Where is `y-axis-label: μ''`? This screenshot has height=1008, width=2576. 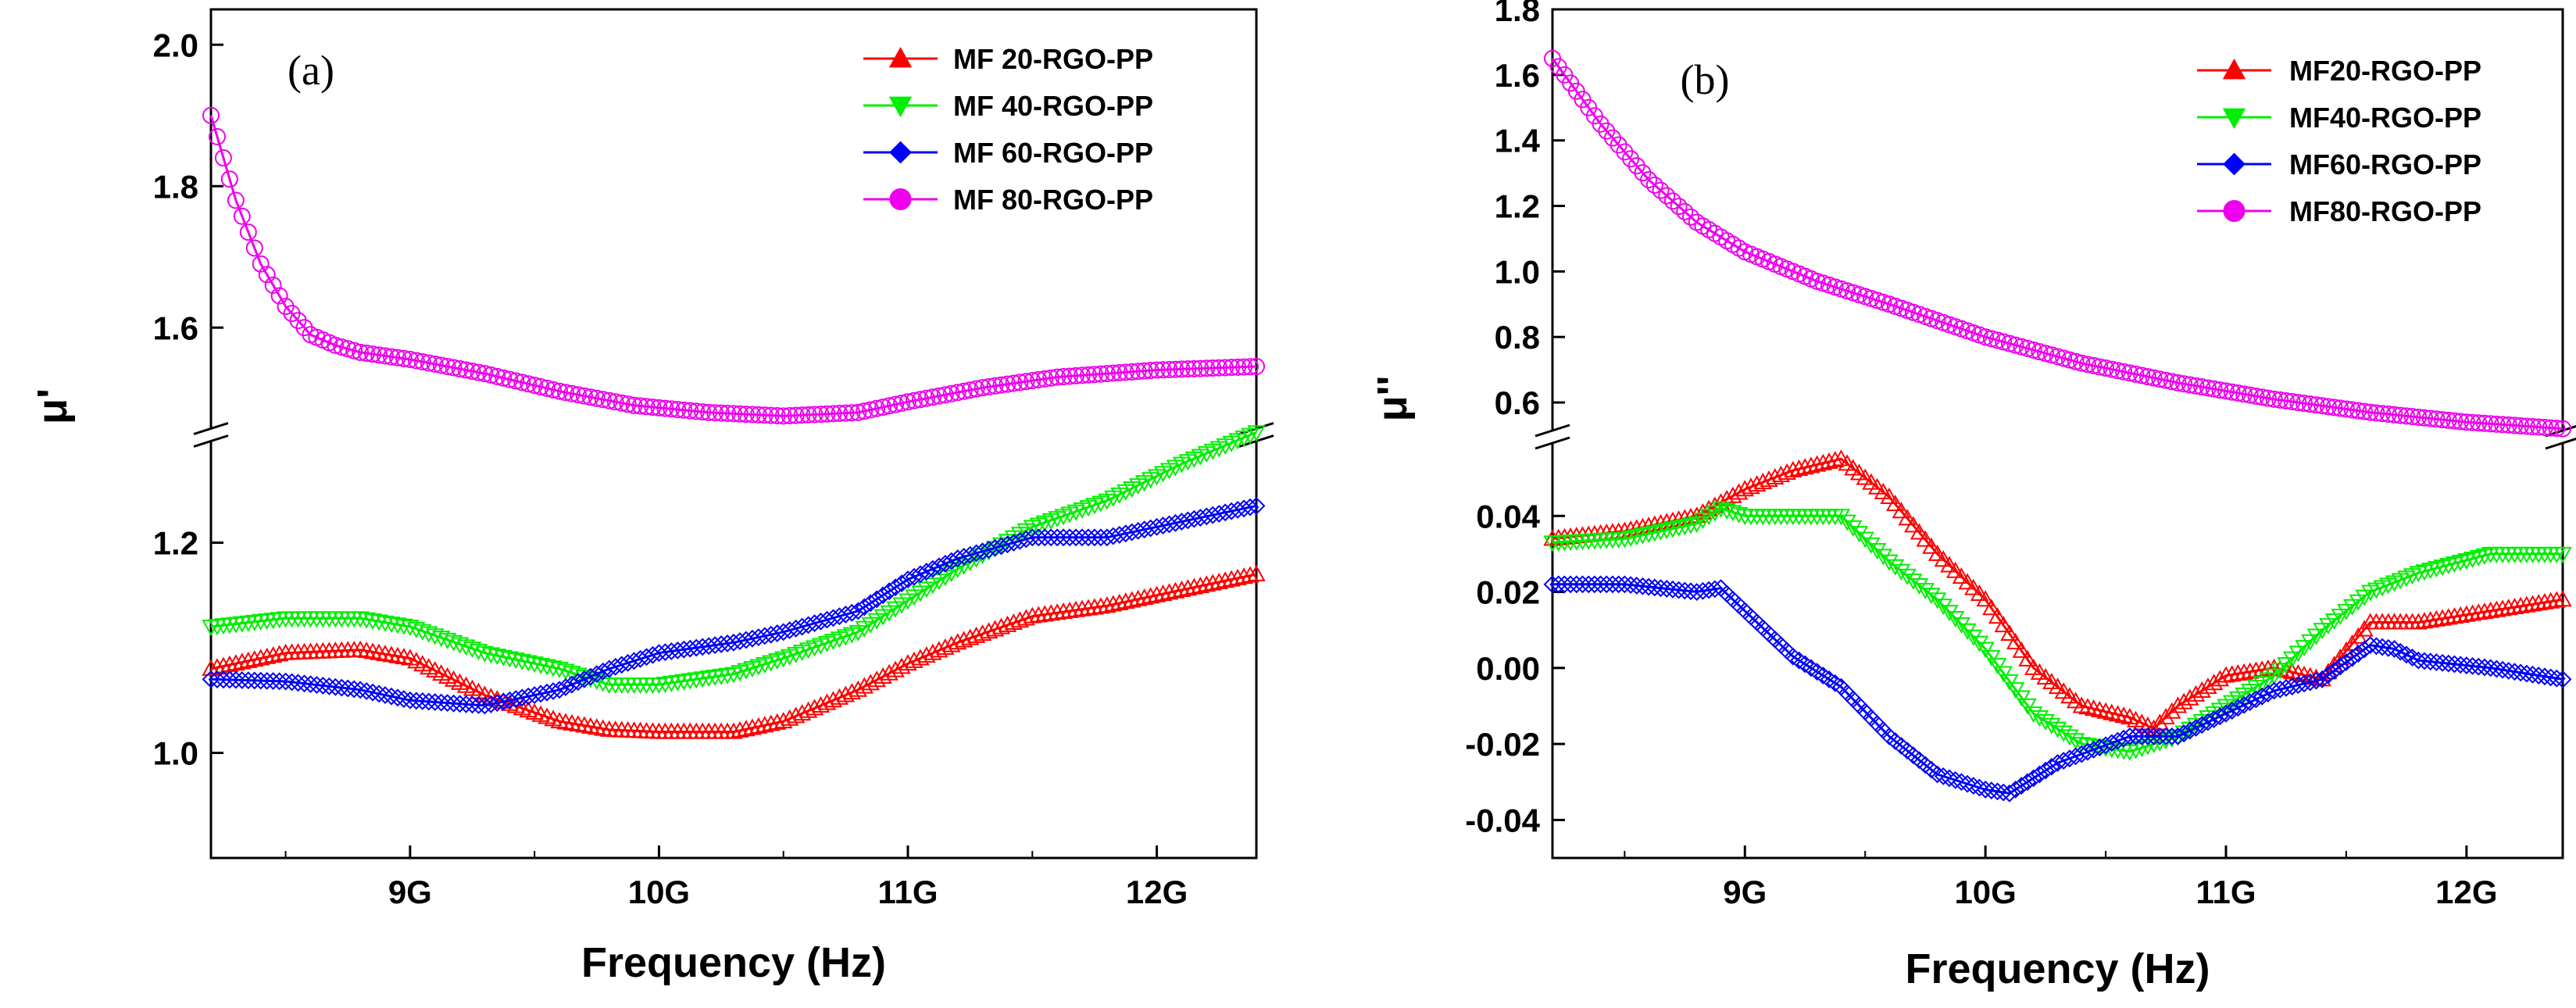
y-axis-label: μ'' is located at coordinates (1393, 399).